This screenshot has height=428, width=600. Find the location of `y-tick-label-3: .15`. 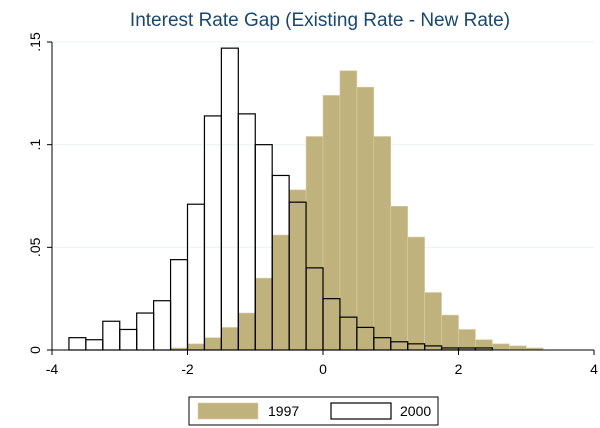

y-tick-label-3: .15 is located at coordinates (35, 42).